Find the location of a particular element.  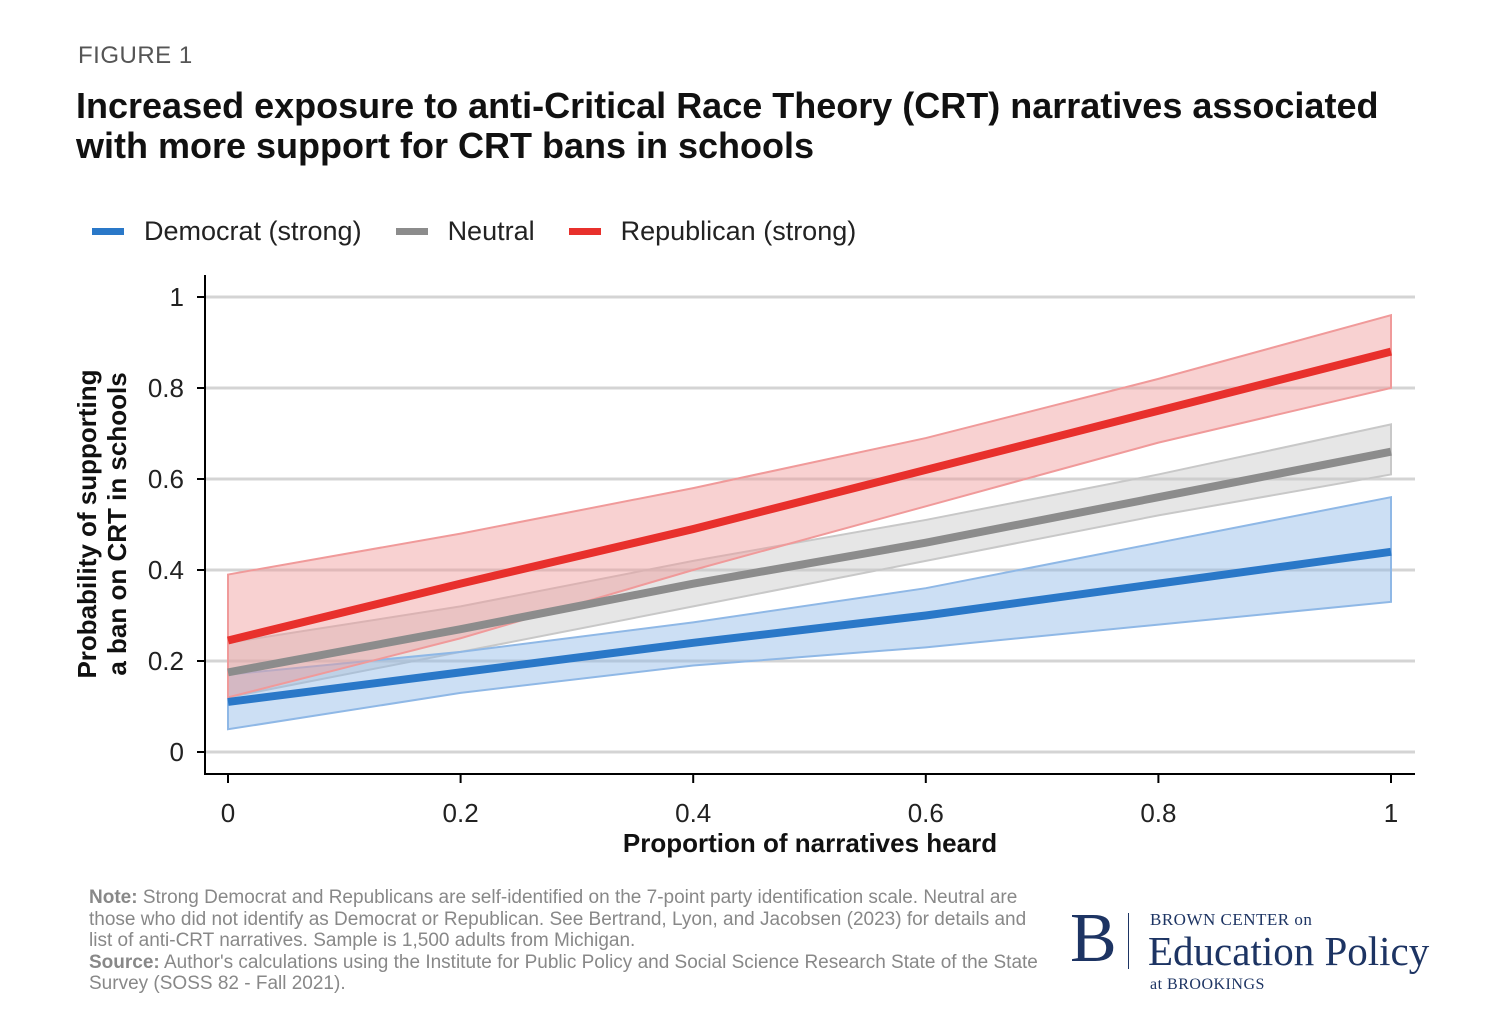

legend-swatch-neutral is located at coordinates (411, 231).